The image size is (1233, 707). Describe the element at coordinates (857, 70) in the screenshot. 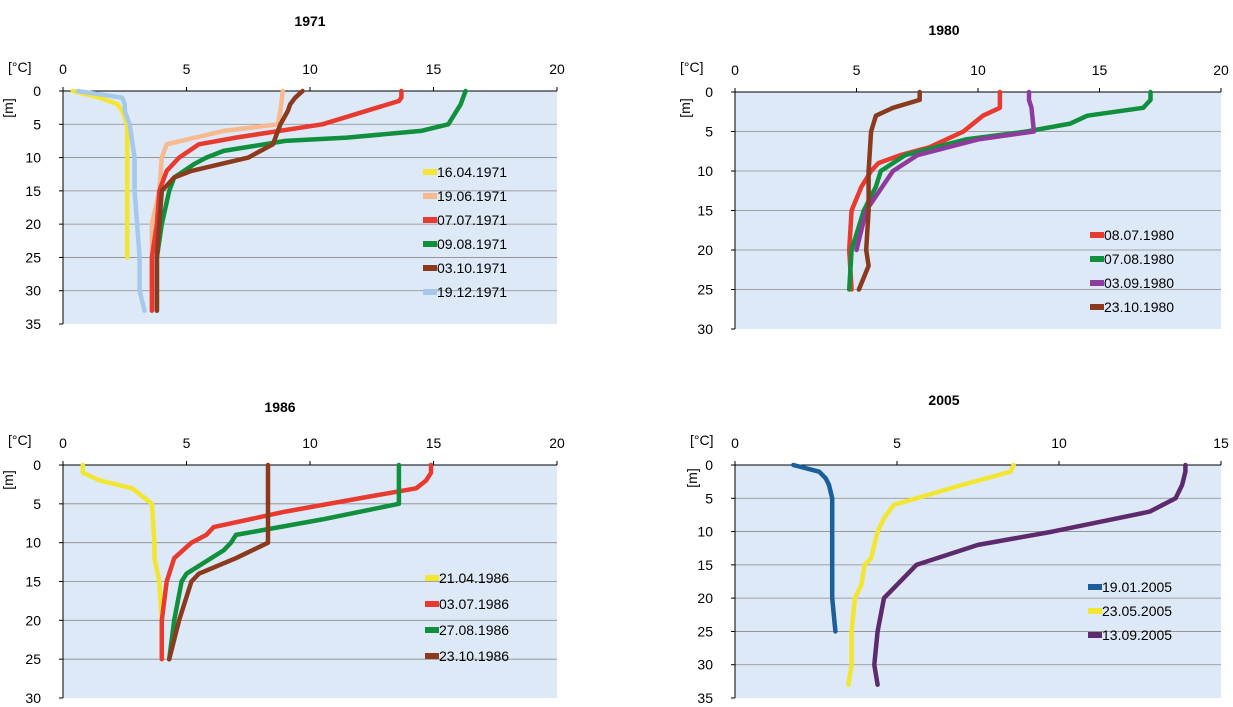

I see `x-tick-label: 5` at that location.